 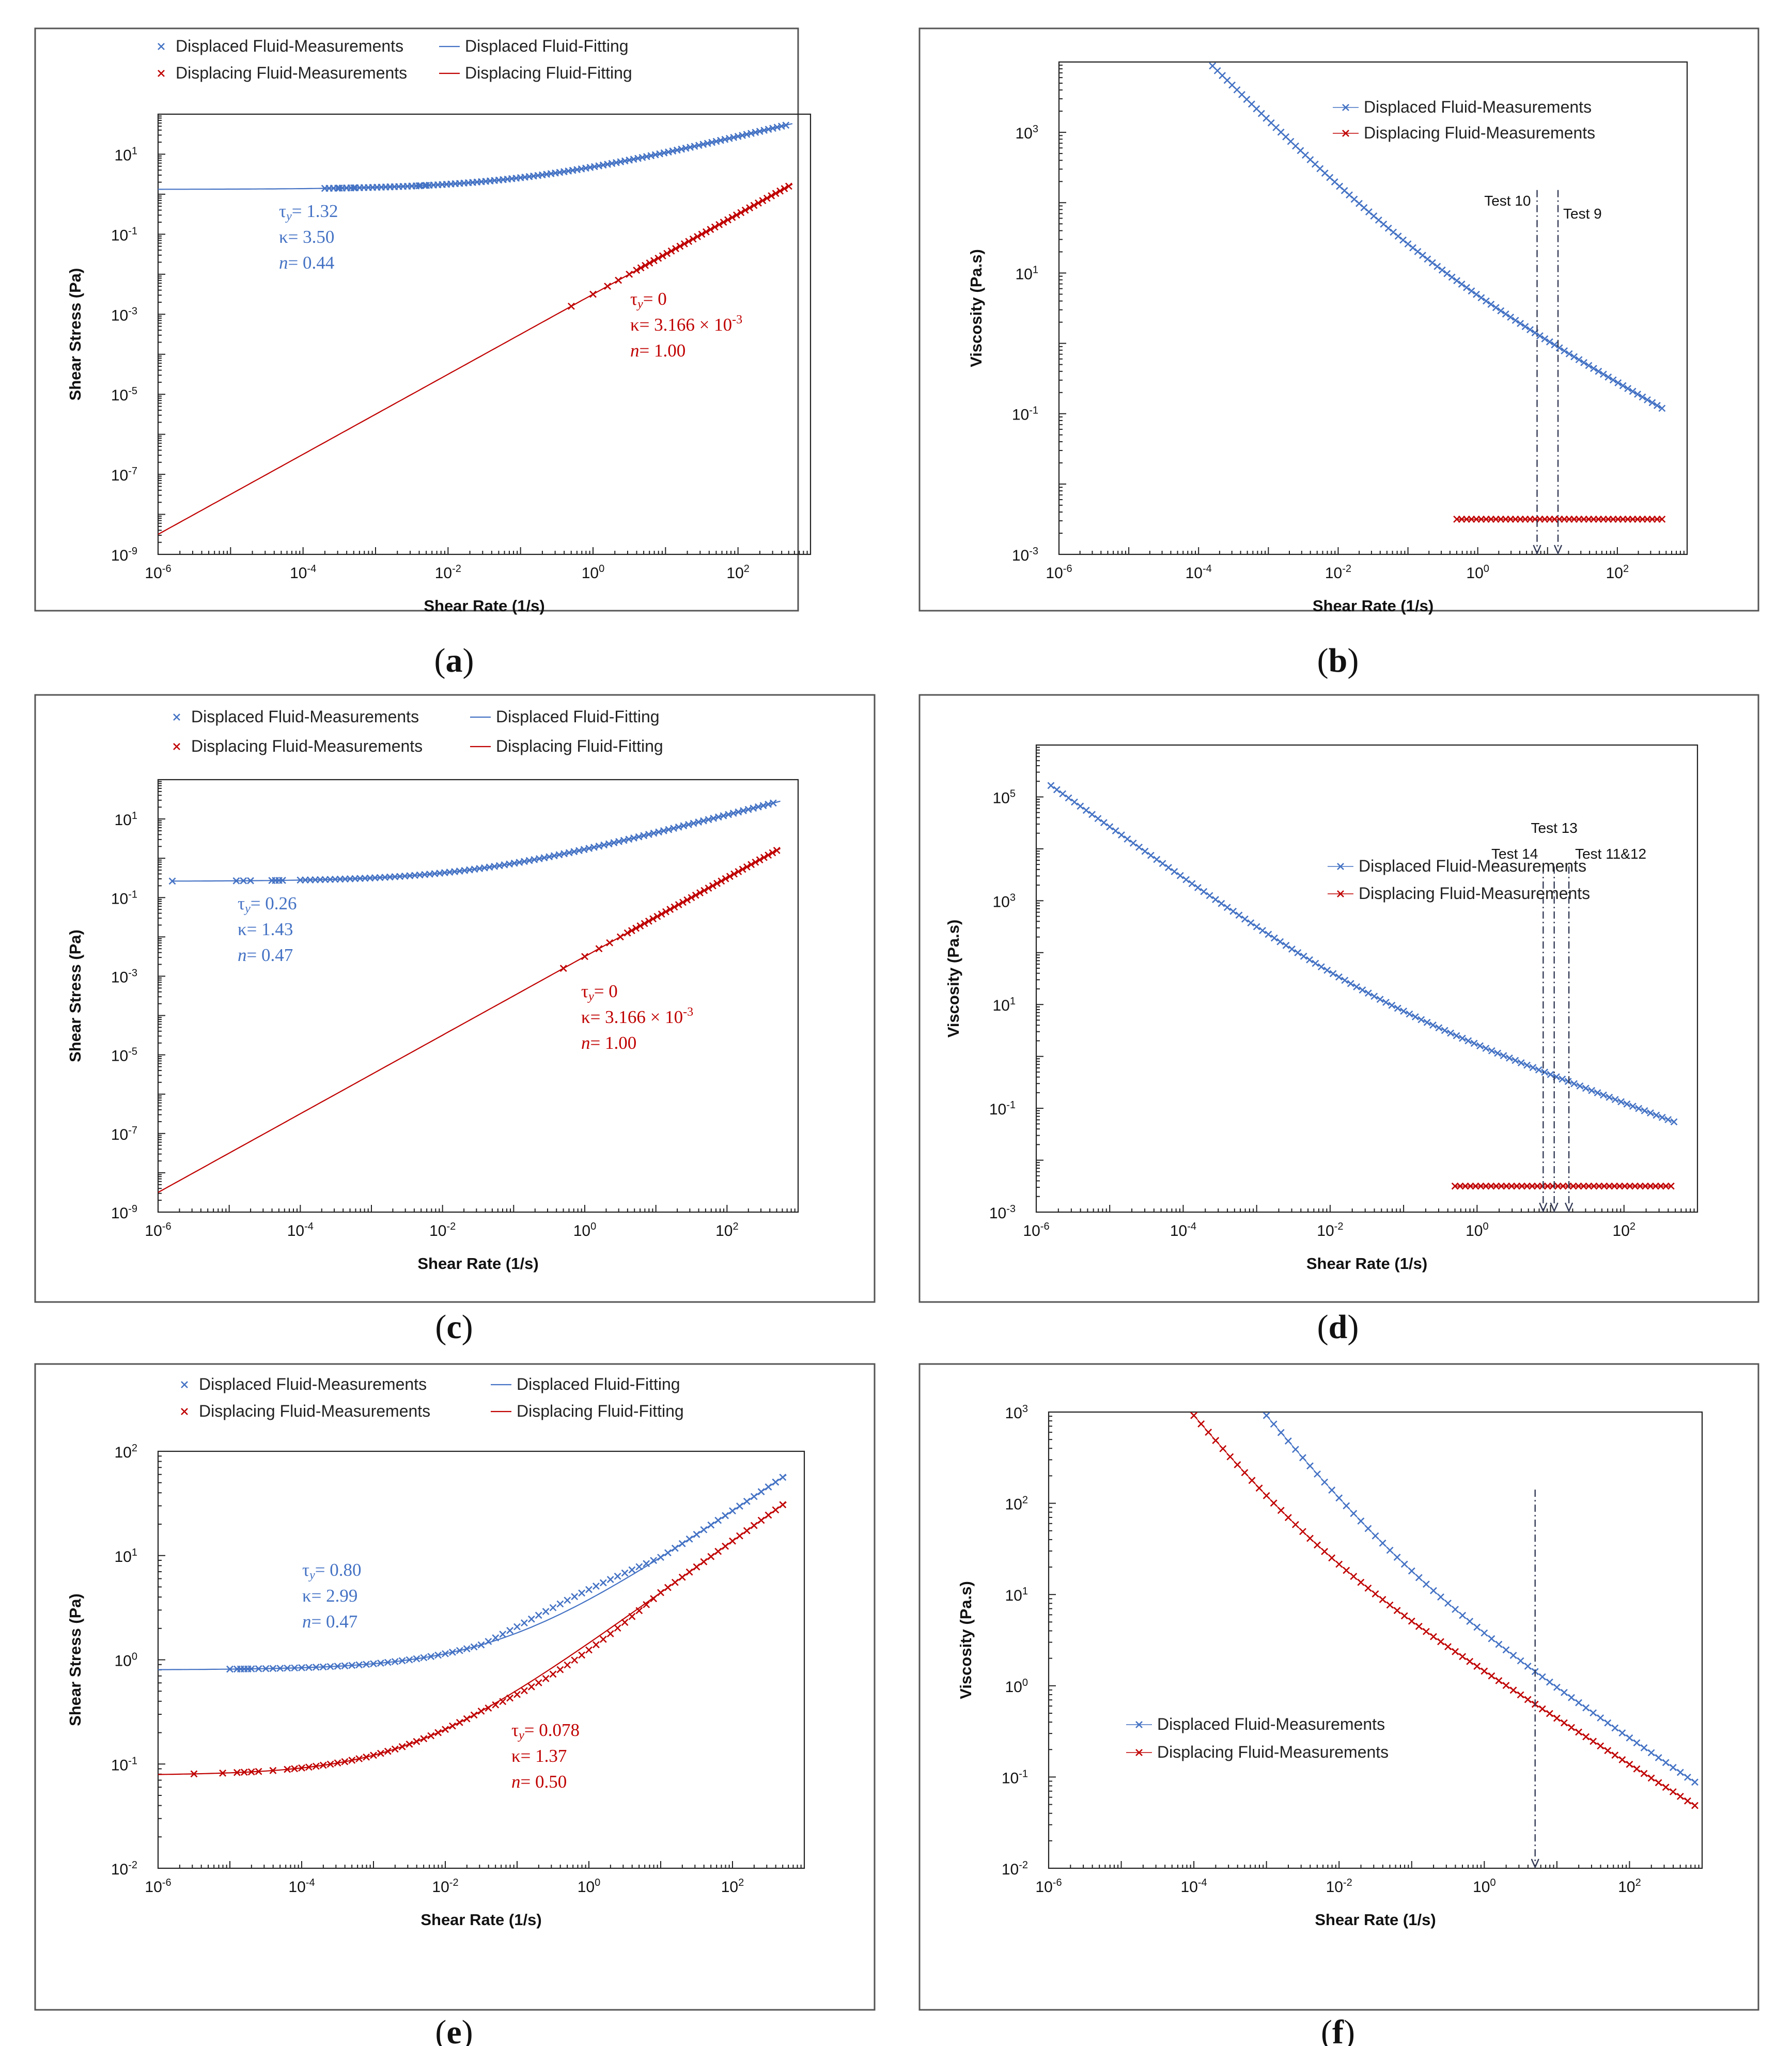 I want to click on fit-parameter: κ= 1.37, so click(x=539, y=1756).